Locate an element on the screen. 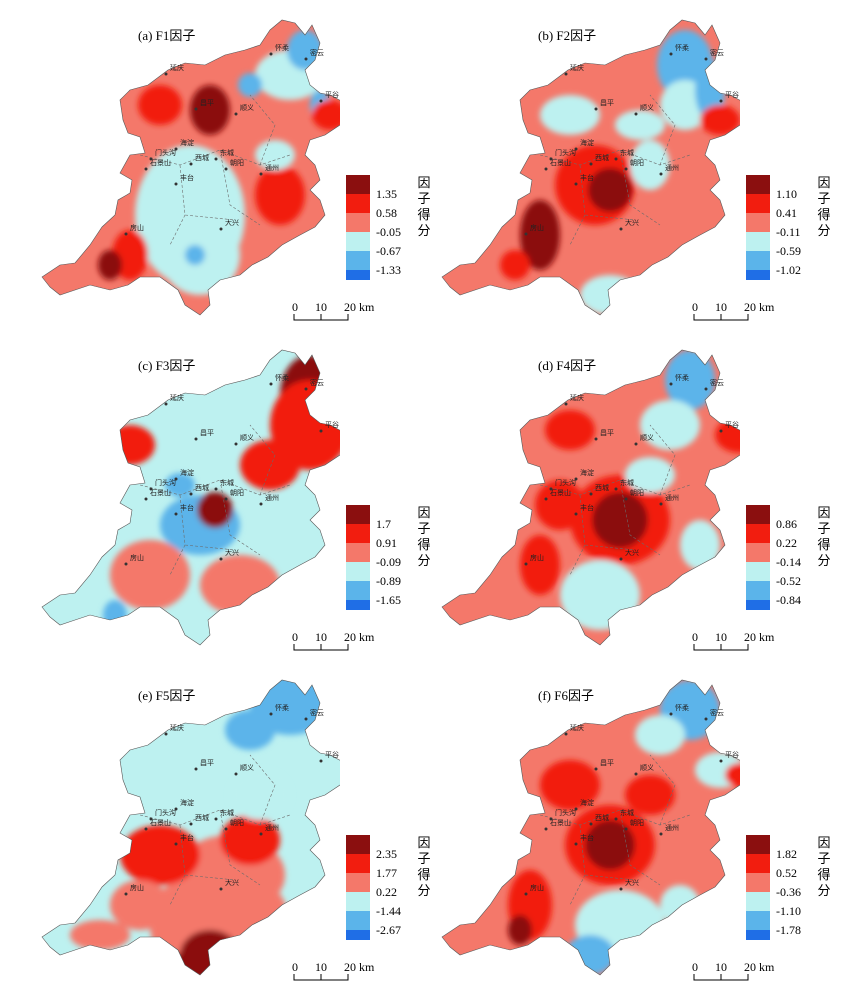 This screenshot has height=1005, width=858. legend-value: 0.91 is located at coordinates (386, 543).